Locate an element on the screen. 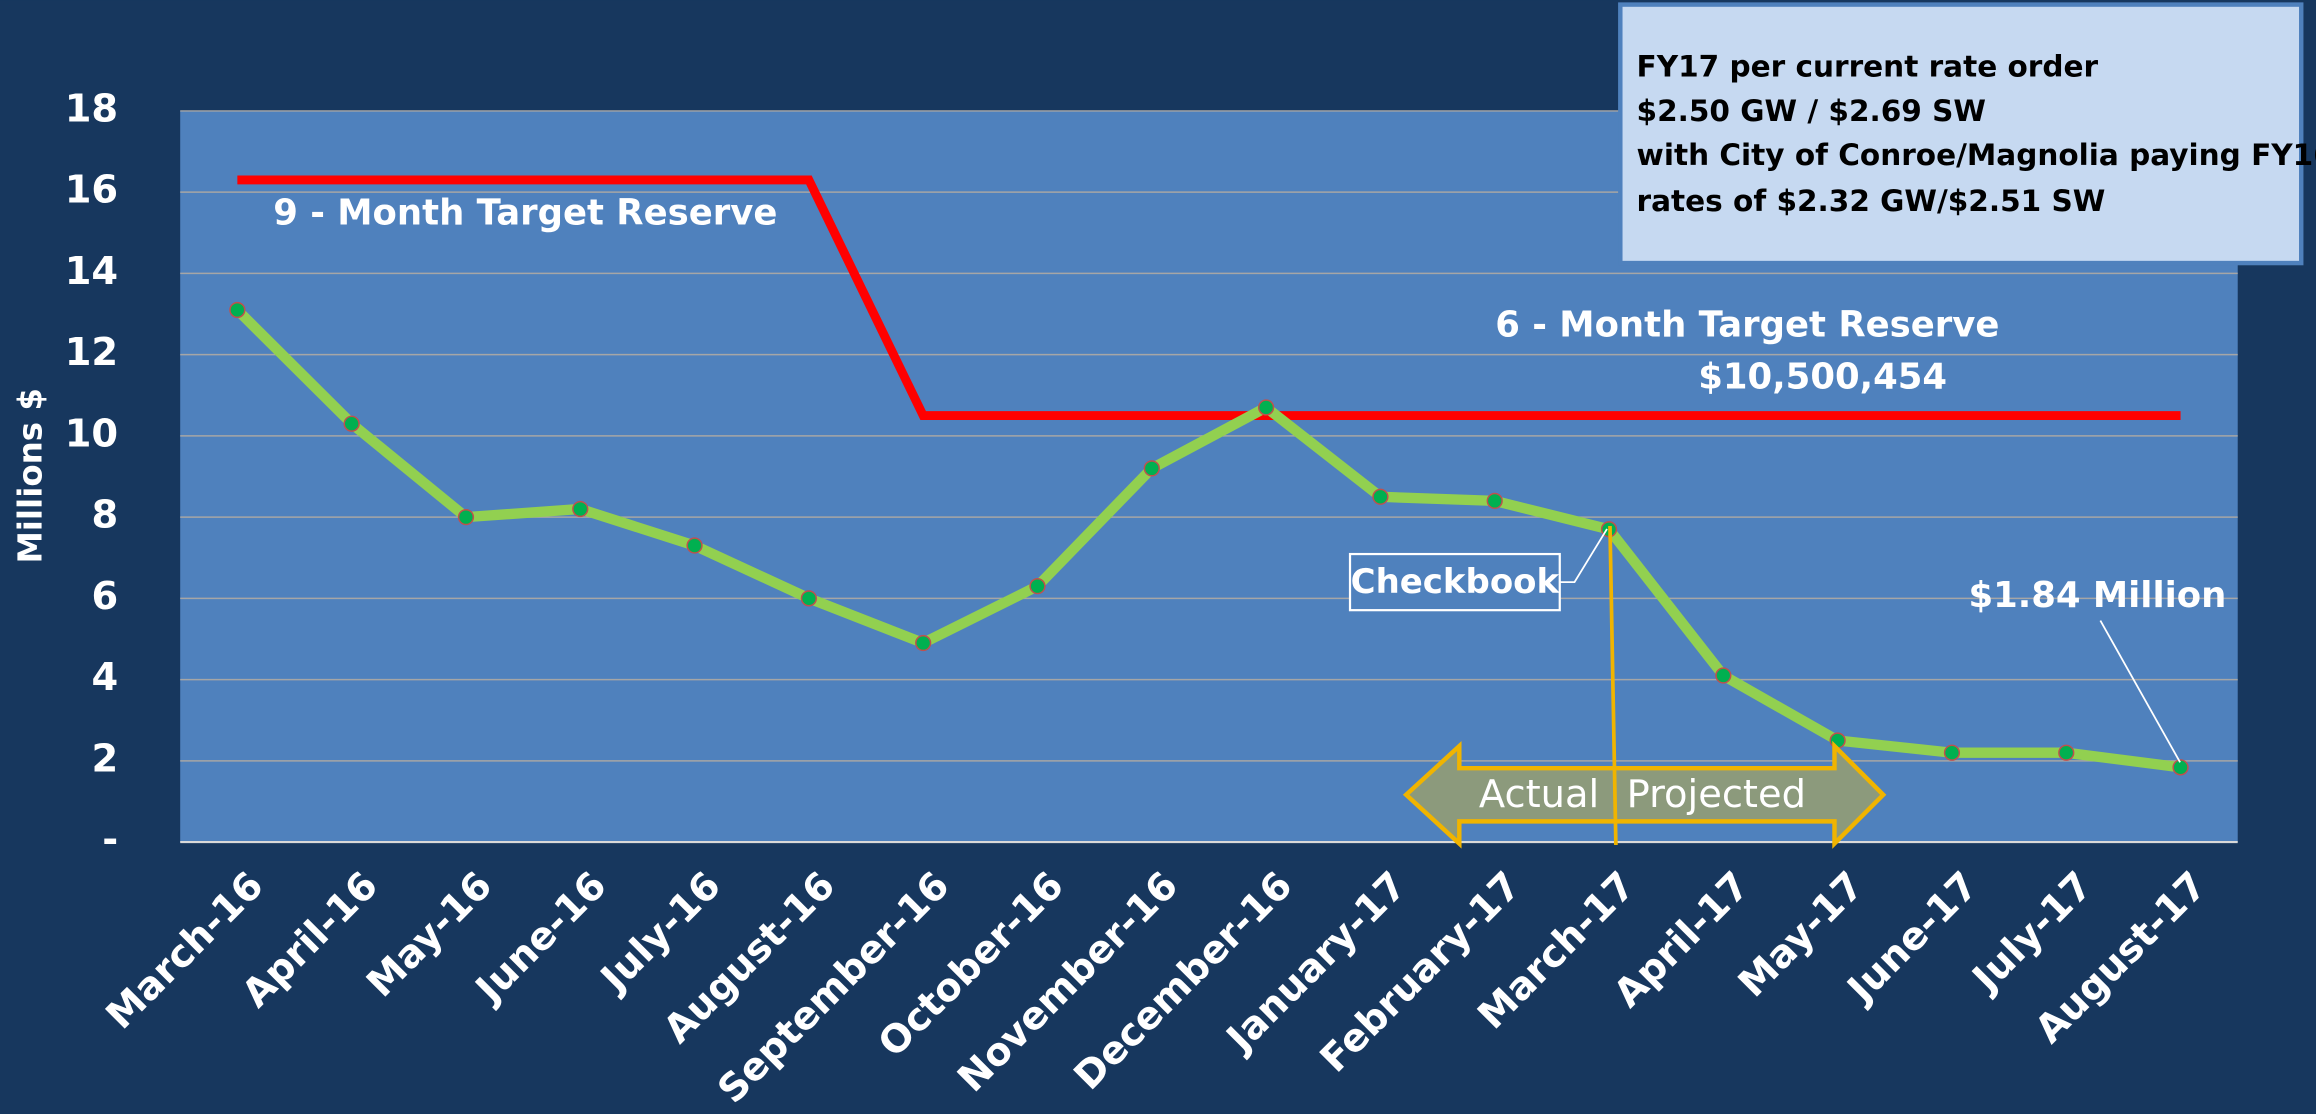  annotation: Actual is located at coordinates (1539, 794).